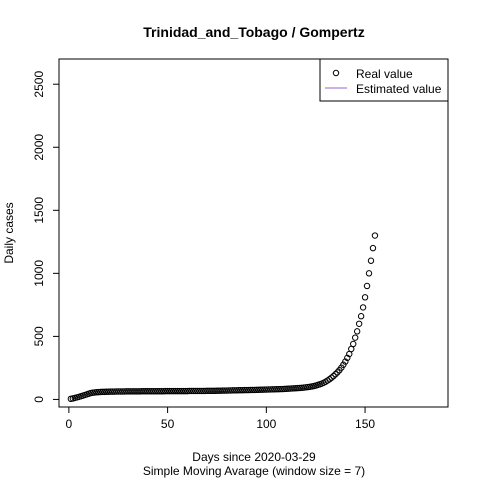 This screenshot has width=480, height=480. Describe the element at coordinates (254, 457) in the screenshot. I see `x-axis-label: Days since 2020-03-29` at that location.